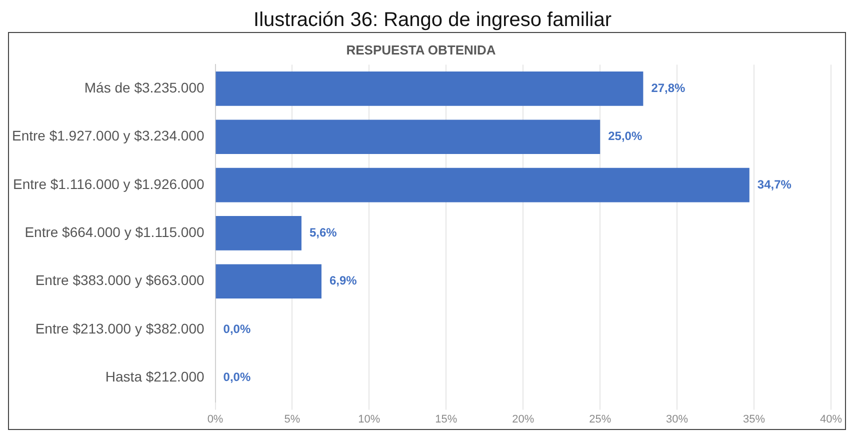  I want to click on x-tick-label: 25%, so click(600, 419).